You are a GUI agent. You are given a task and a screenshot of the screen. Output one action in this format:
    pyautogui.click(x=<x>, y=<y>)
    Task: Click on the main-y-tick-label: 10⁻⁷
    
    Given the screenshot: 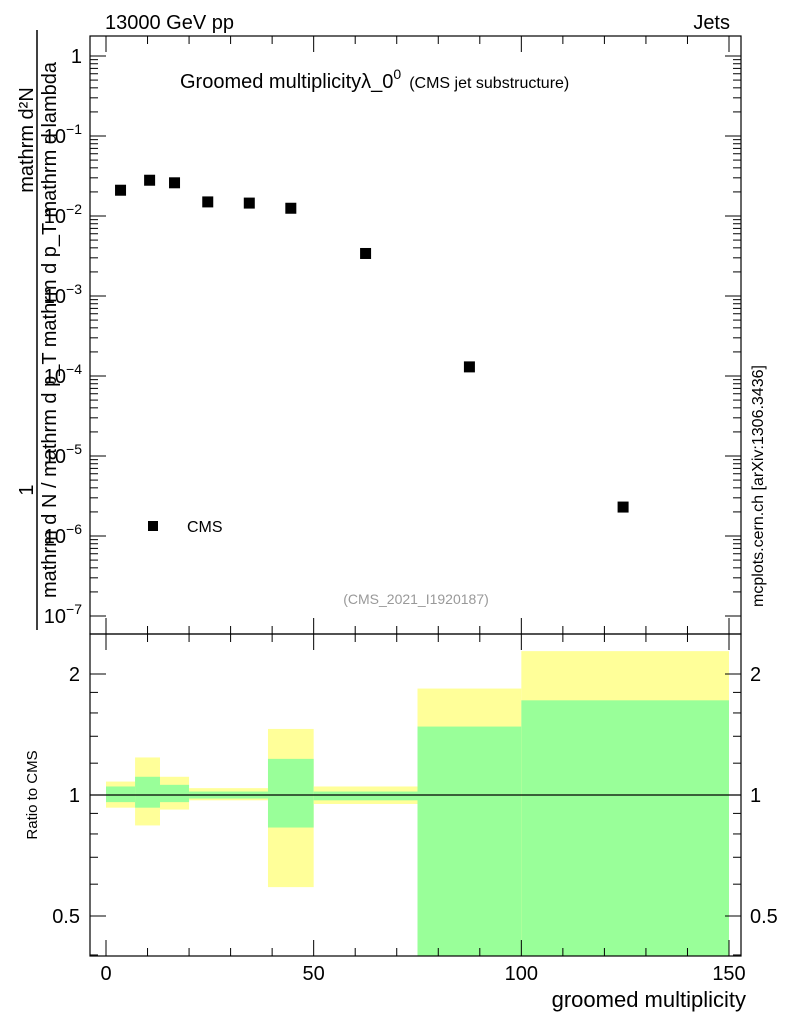 What is the action you would take?
    pyautogui.click(x=63, y=614)
    